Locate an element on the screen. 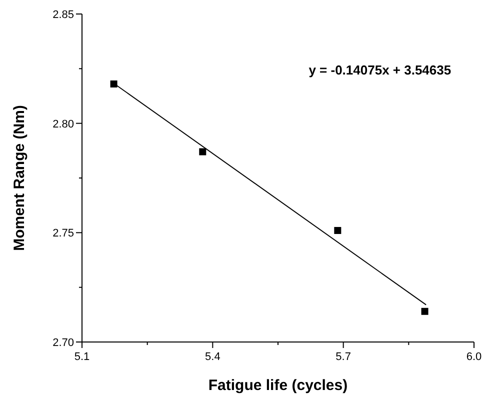  y-axis-title: Moment Range (Nm) is located at coordinates (19, 178).